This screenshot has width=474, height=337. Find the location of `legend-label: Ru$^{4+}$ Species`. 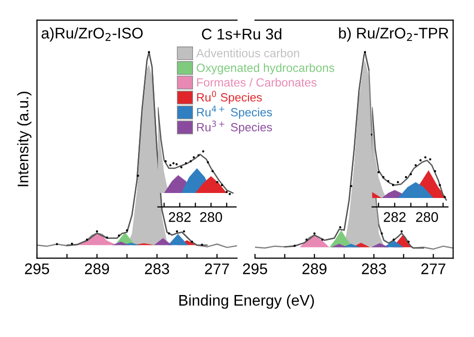

legend-label: Ru$^{4+}$ Species is located at coordinates (234, 112).